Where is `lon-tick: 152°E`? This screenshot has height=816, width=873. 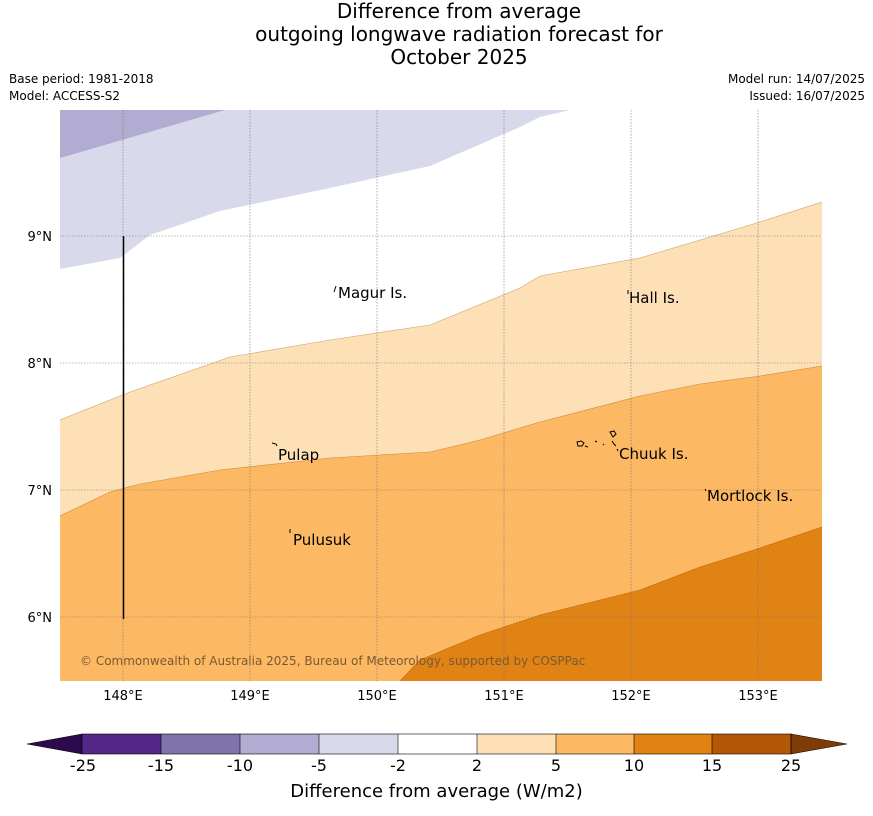 lon-tick: 152°E is located at coordinates (631, 696).